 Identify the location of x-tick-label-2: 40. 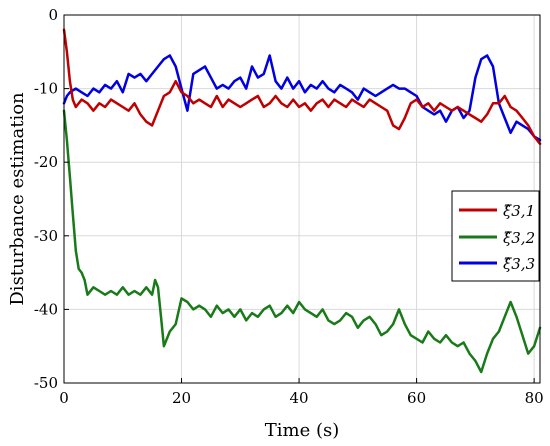
(299, 398).